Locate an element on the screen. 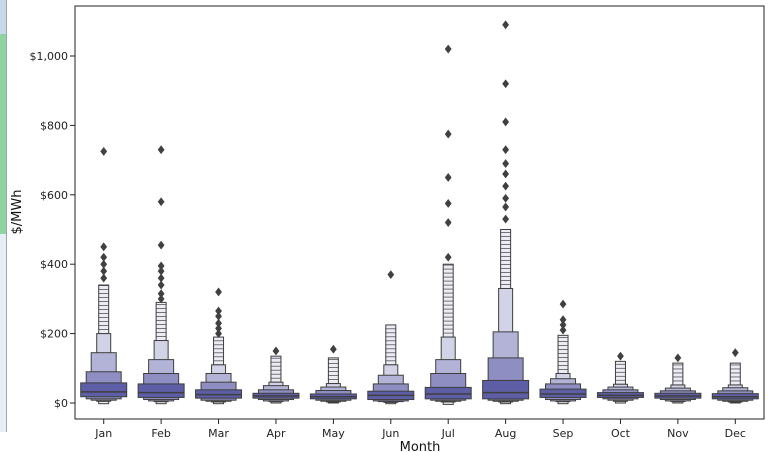 This screenshot has width=775, height=452. y-tick-label: $400 is located at coordinates (54, 264).